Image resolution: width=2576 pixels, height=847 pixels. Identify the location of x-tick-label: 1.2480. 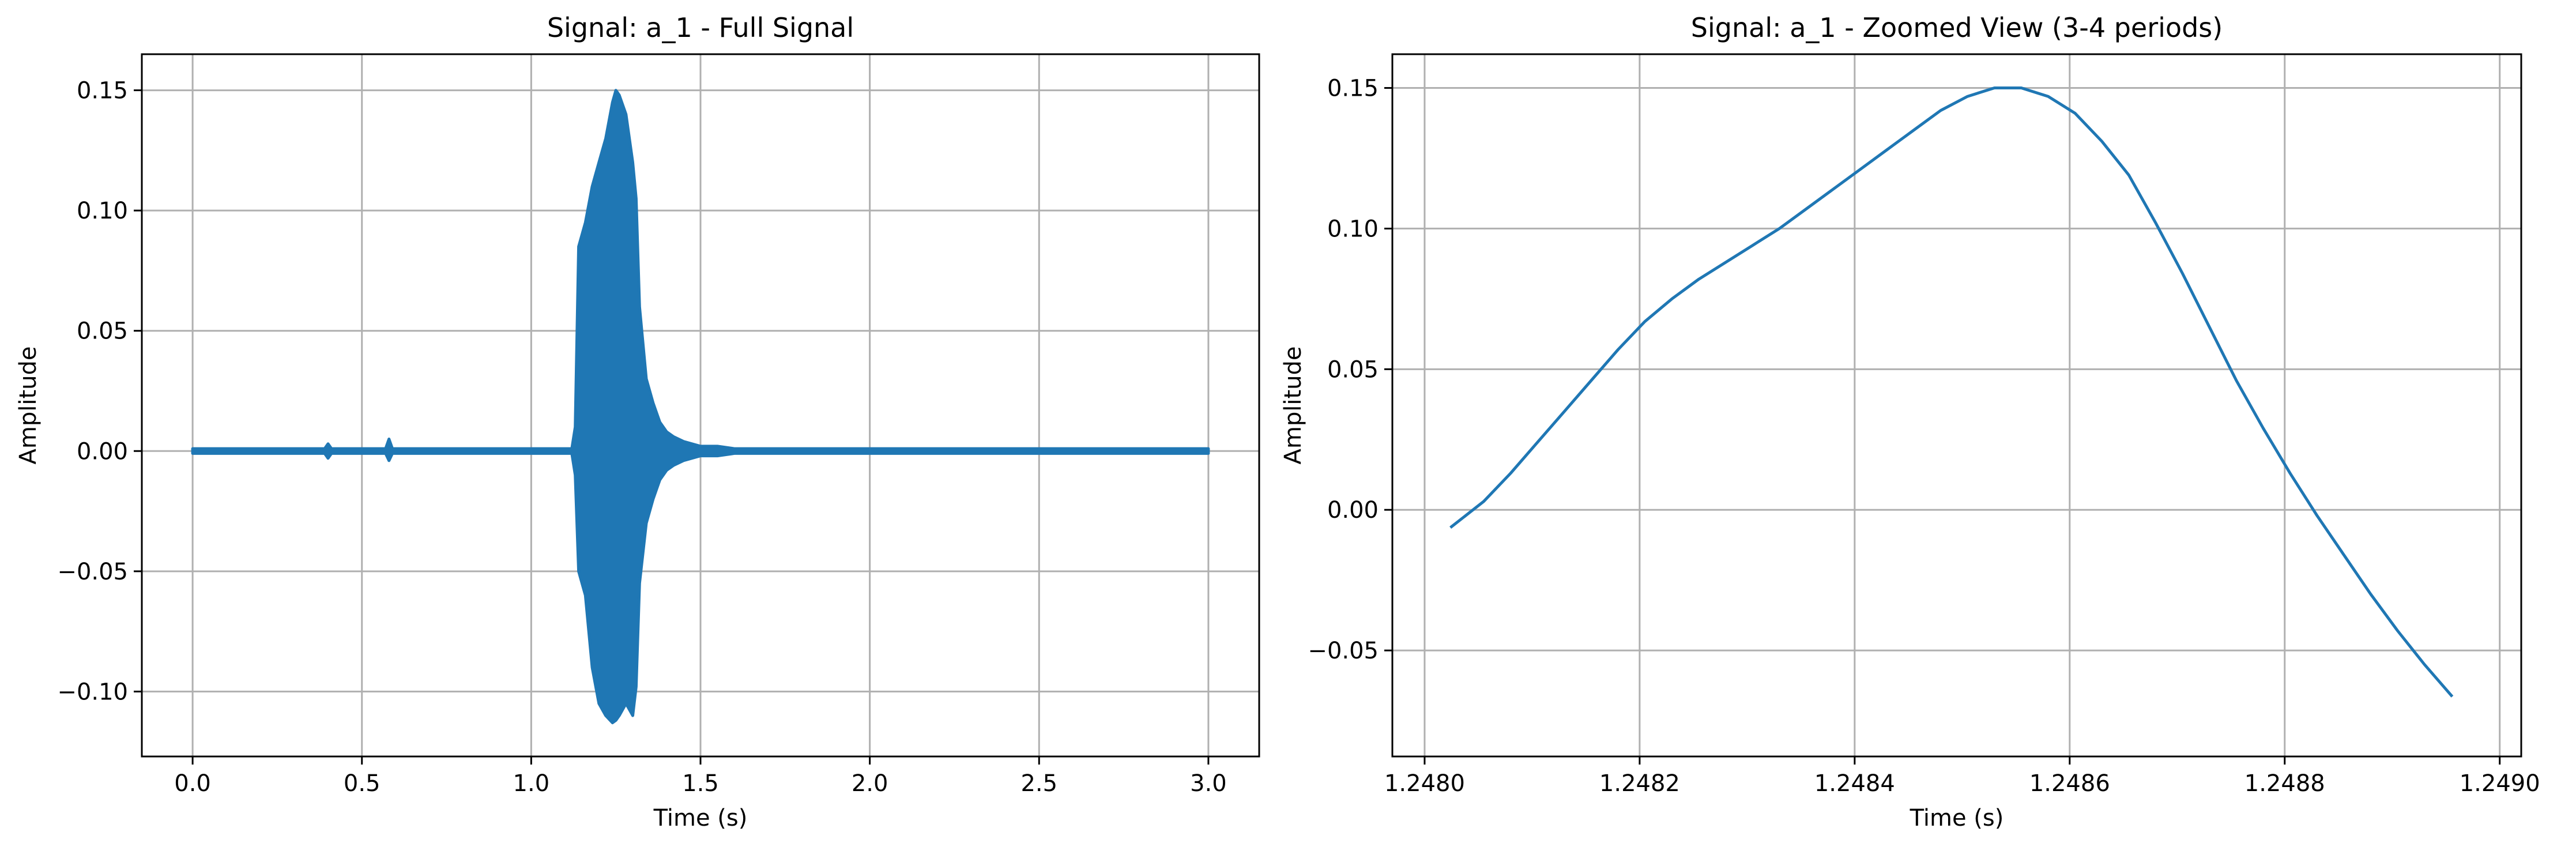
(1424, 783).